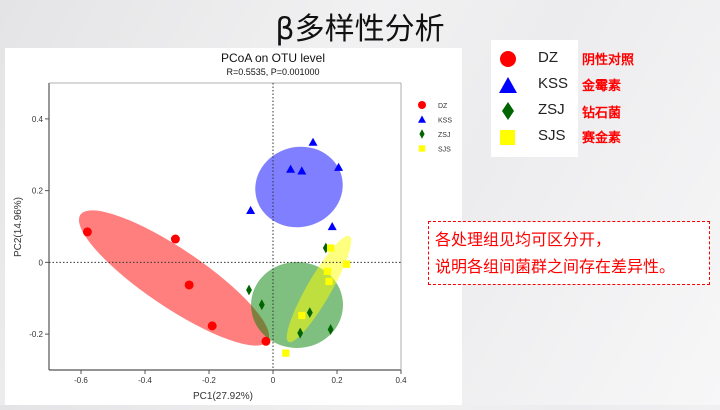 The width and height of the screenshot is (720, 410). What do you see at coordinates (602, 138) in the screenshot?
I see `legend-cn-sjs: 赛金素` at bounding box center [602, 138].